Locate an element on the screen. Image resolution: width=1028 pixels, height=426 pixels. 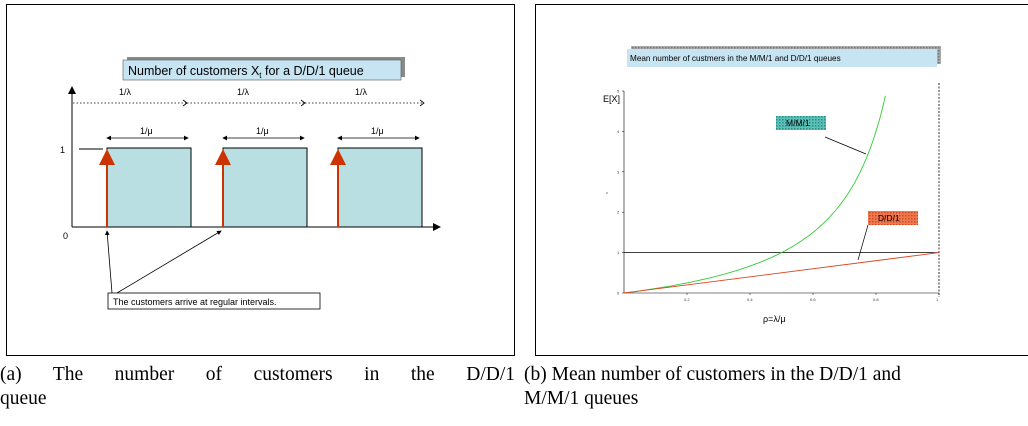
dd1-label-box is located at coordinates (893, 218).